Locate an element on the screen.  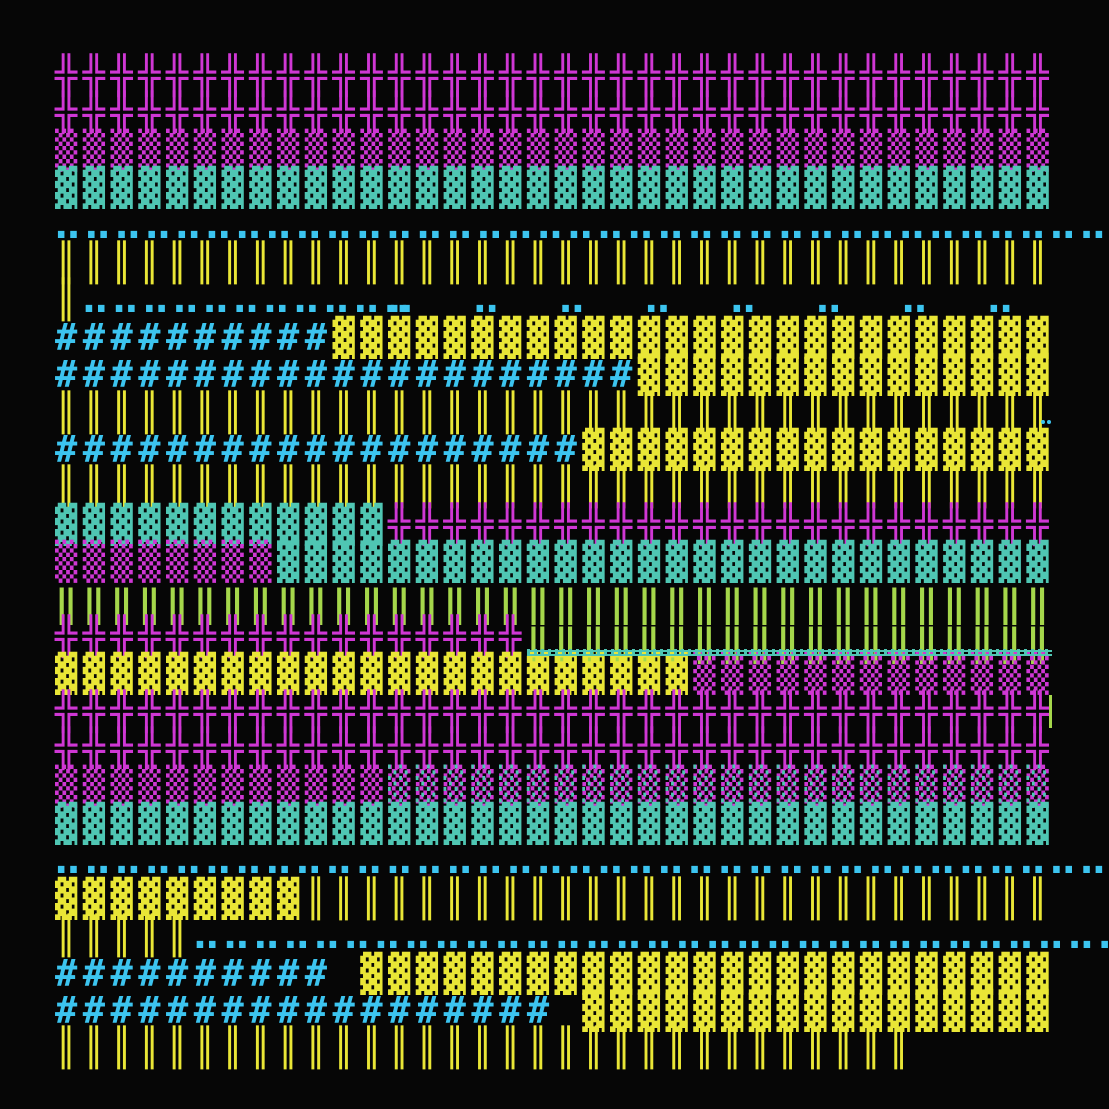
glyph-row-20-segment: ▒▒▒▒▒▒▒▒▒▒▒▒▒▒▒▒▒▒▒▒▒▒▒▒▒▒▒▒▒▒▒▒▒▒▒▒ is located at coordinates (555, 786).